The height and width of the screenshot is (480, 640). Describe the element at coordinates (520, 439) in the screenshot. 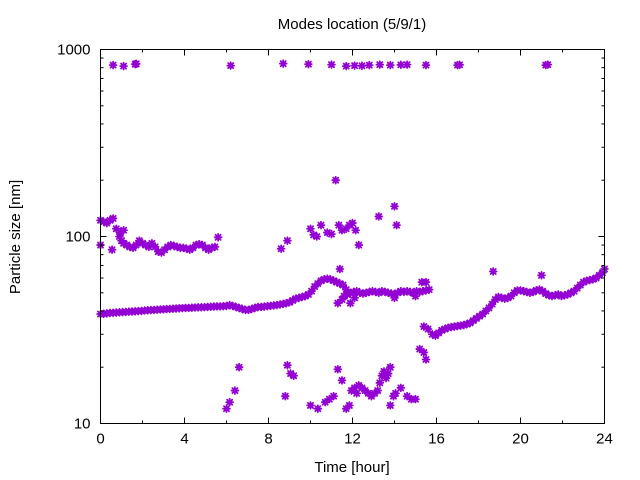

I see `x-tick-label: 20` at that location.